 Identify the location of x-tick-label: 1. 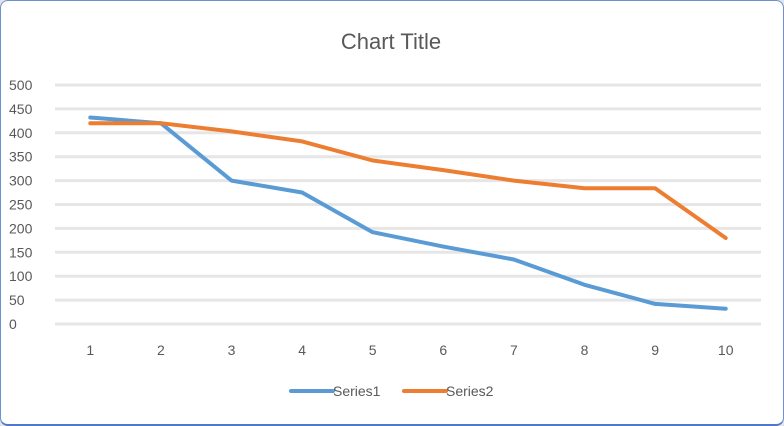
(90, 350).